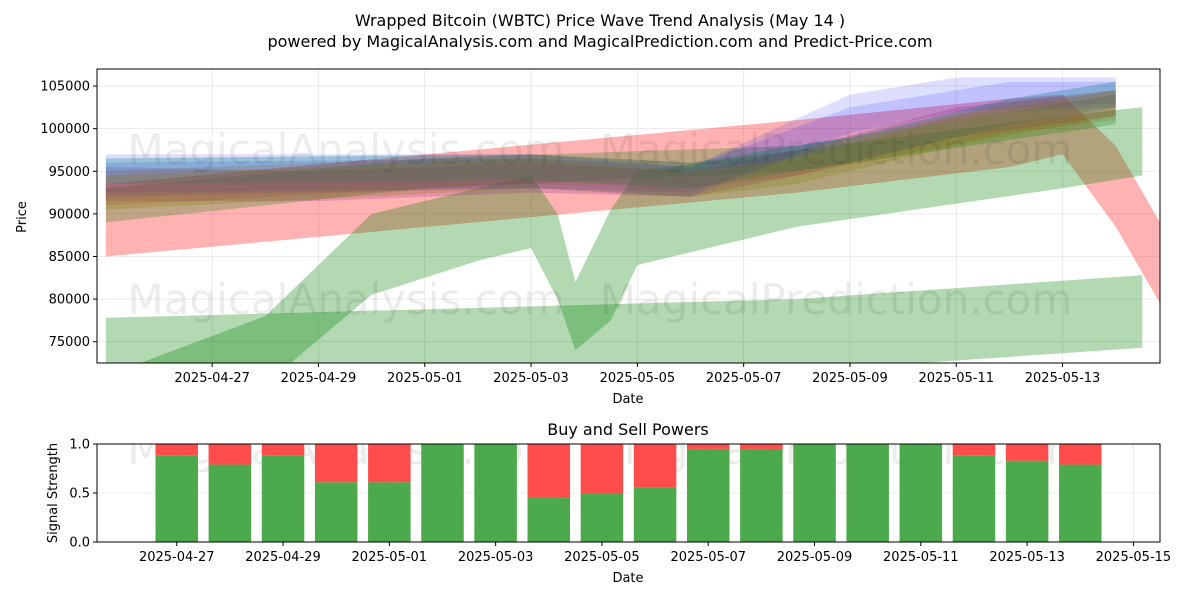 This screenshot has height=600, width=1200. I want to click on x-tick-label: 2025-05-15, so click(1134, 557).